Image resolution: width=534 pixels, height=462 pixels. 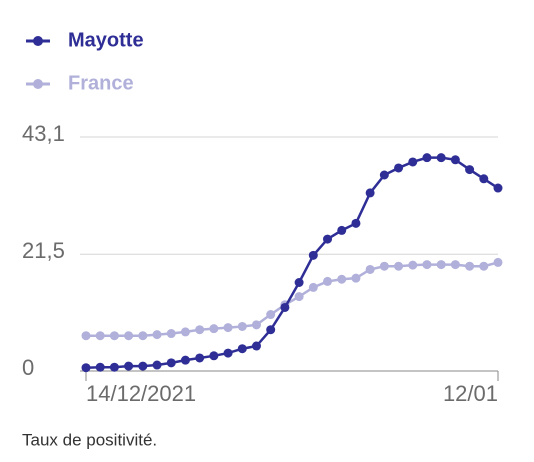 What do you see at coordinates (101, 83) in the screenshot?
I see `legend-label: France` at bounding box center [101, 83].